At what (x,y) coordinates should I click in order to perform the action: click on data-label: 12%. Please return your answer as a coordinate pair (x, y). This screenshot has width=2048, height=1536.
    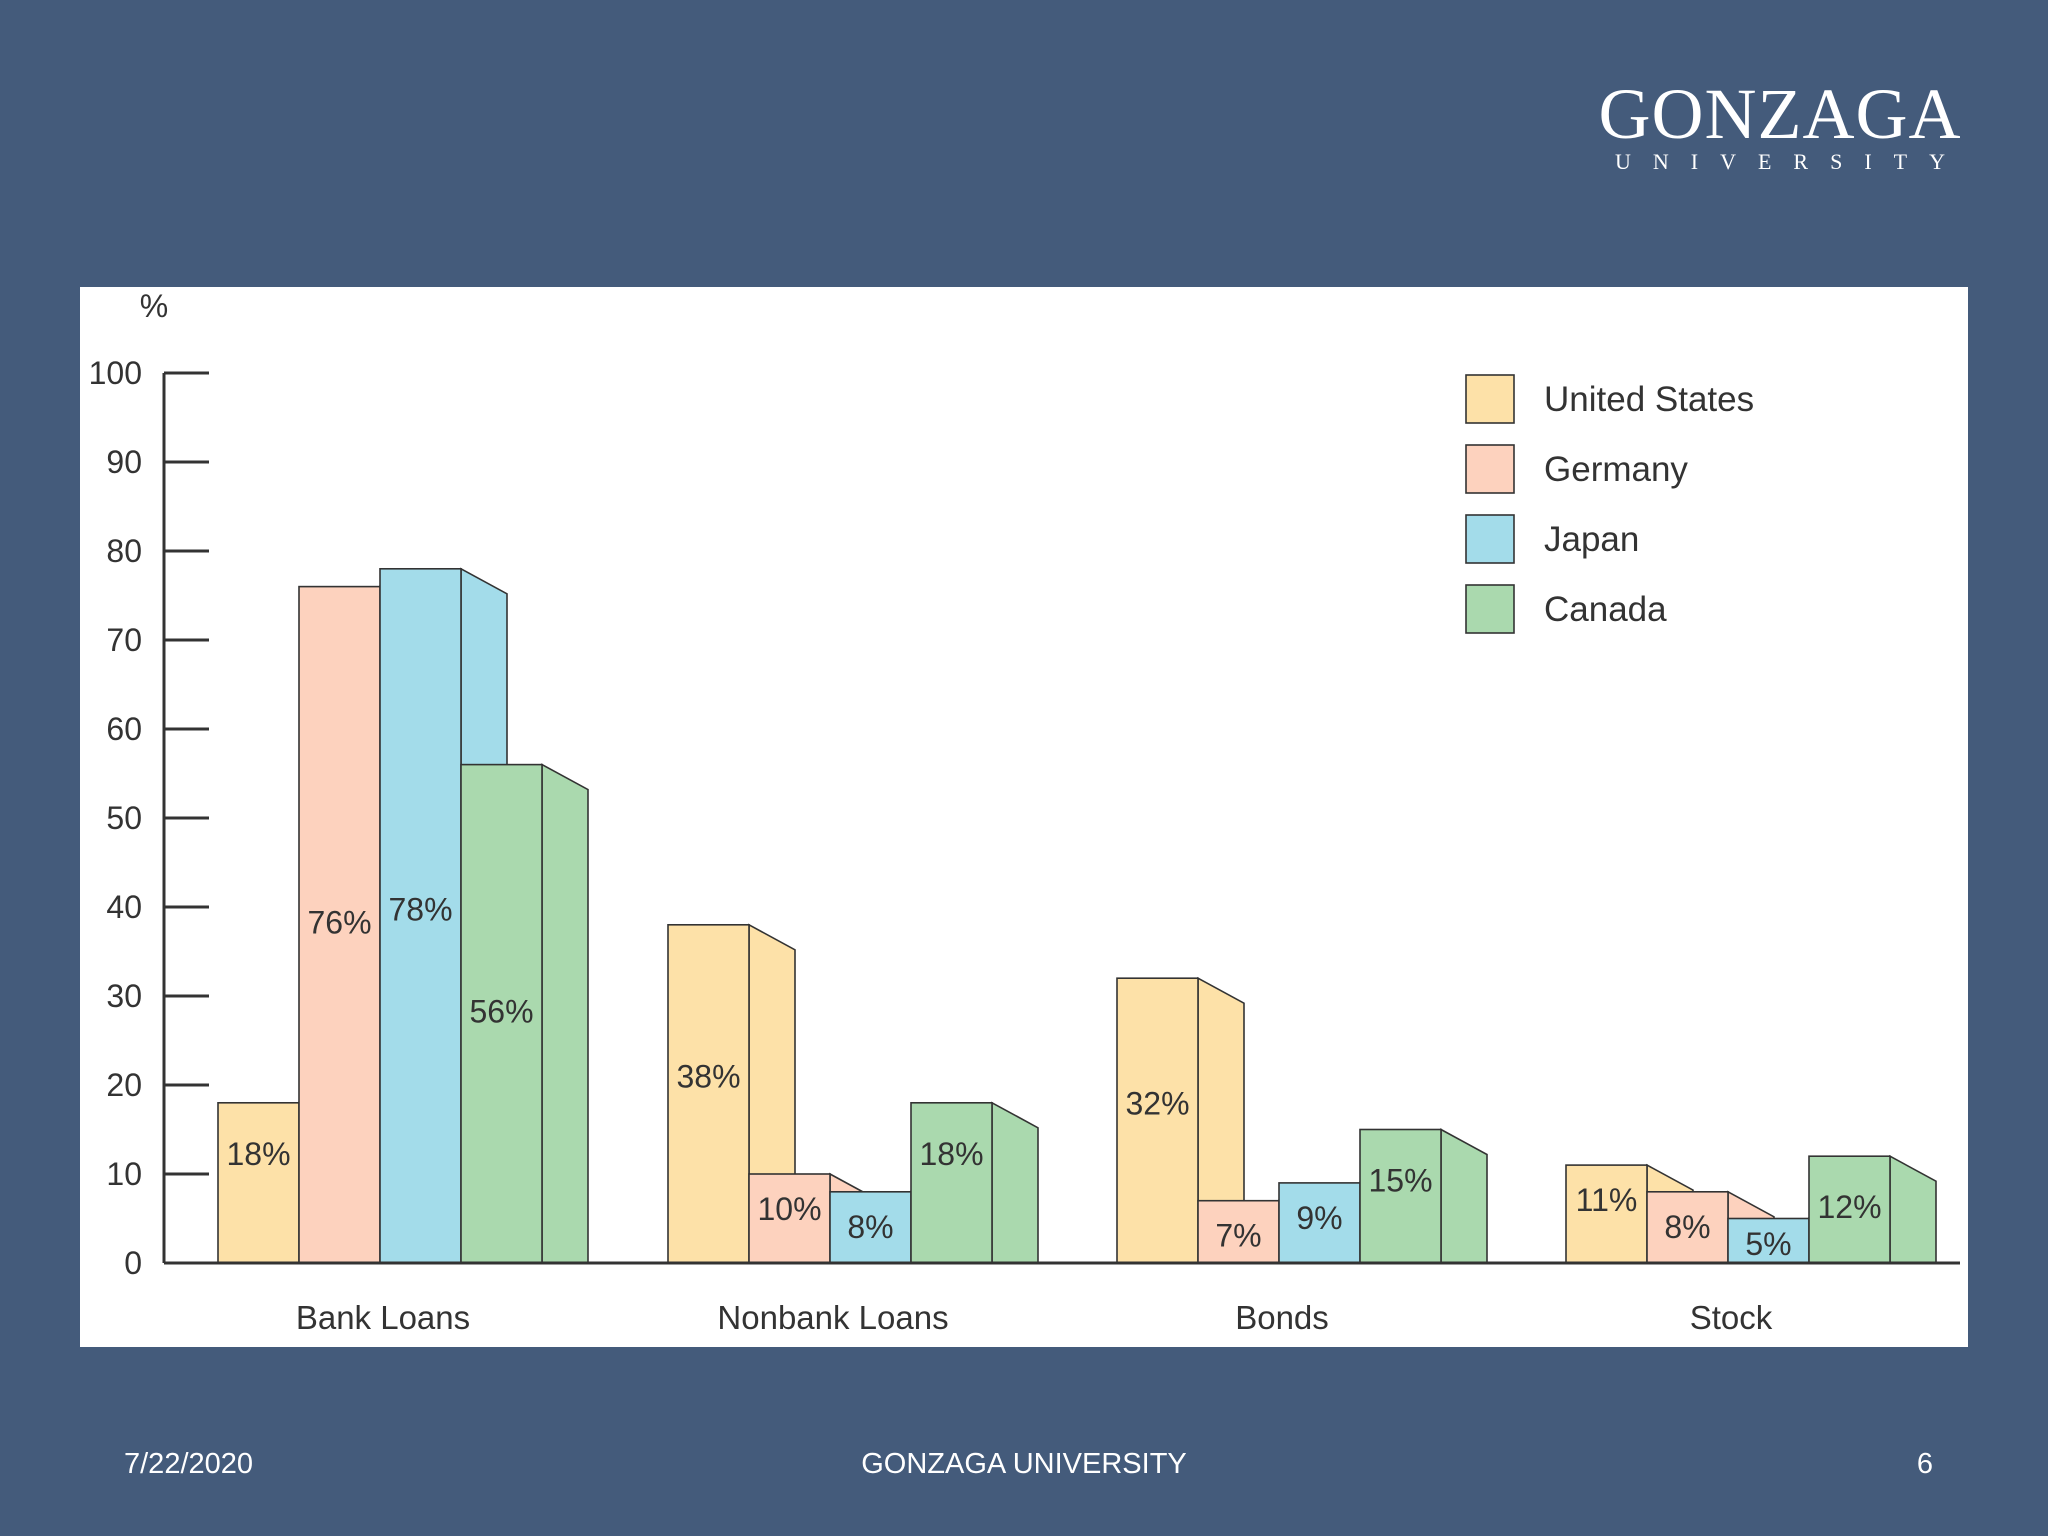
    Looking at the image, I should click on (1849, 1207).